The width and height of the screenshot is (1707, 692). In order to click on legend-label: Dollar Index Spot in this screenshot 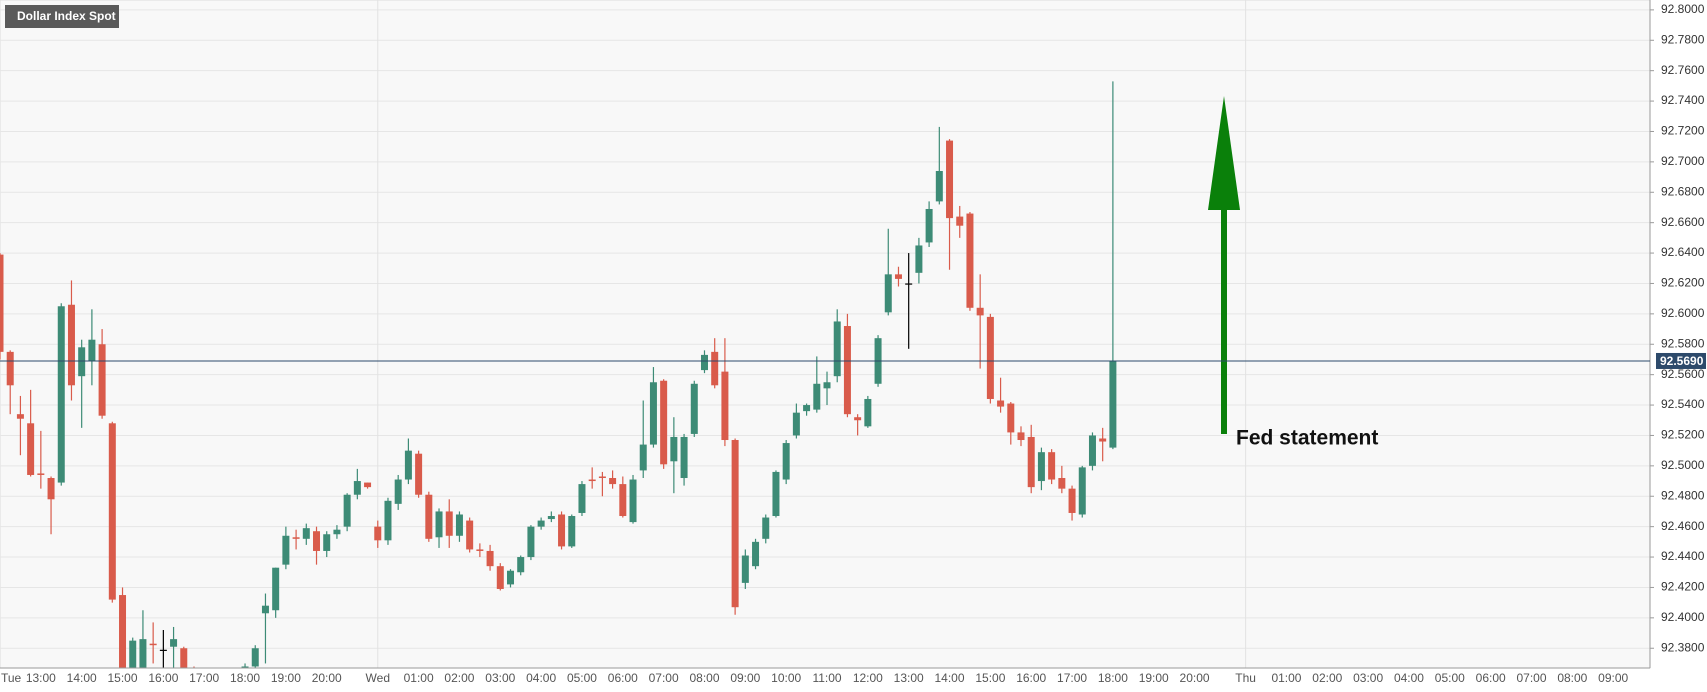, I will do `click(66, 16)`.